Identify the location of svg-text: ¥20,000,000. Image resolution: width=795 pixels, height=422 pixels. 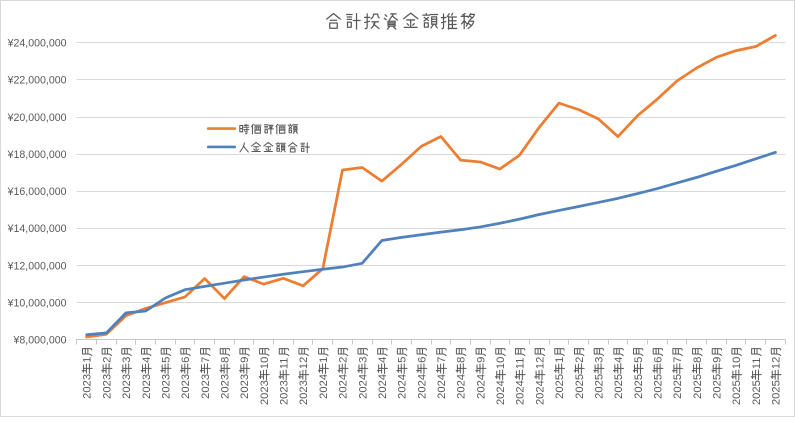
(37, 118).